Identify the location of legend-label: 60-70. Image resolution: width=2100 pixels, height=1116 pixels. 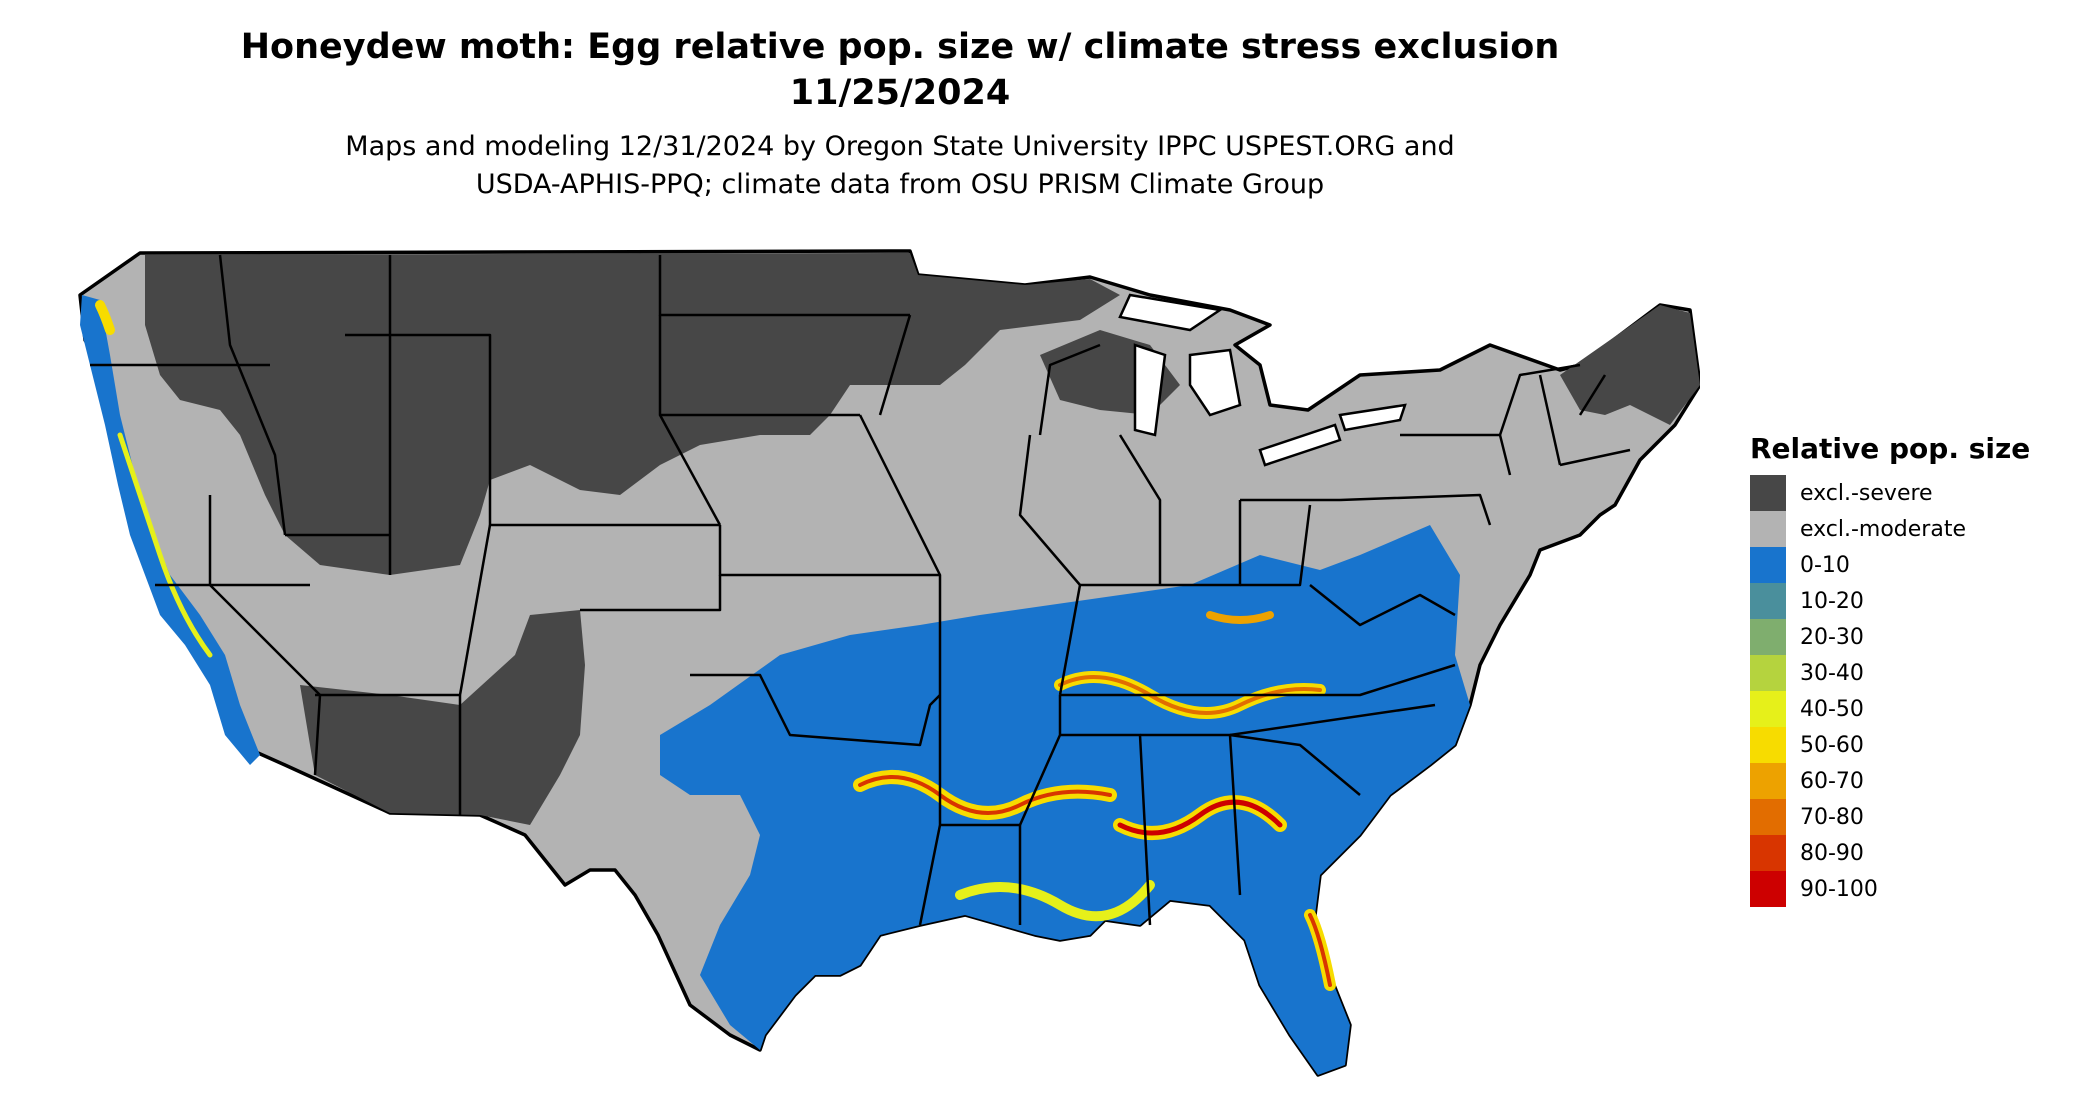
(1832, 781).